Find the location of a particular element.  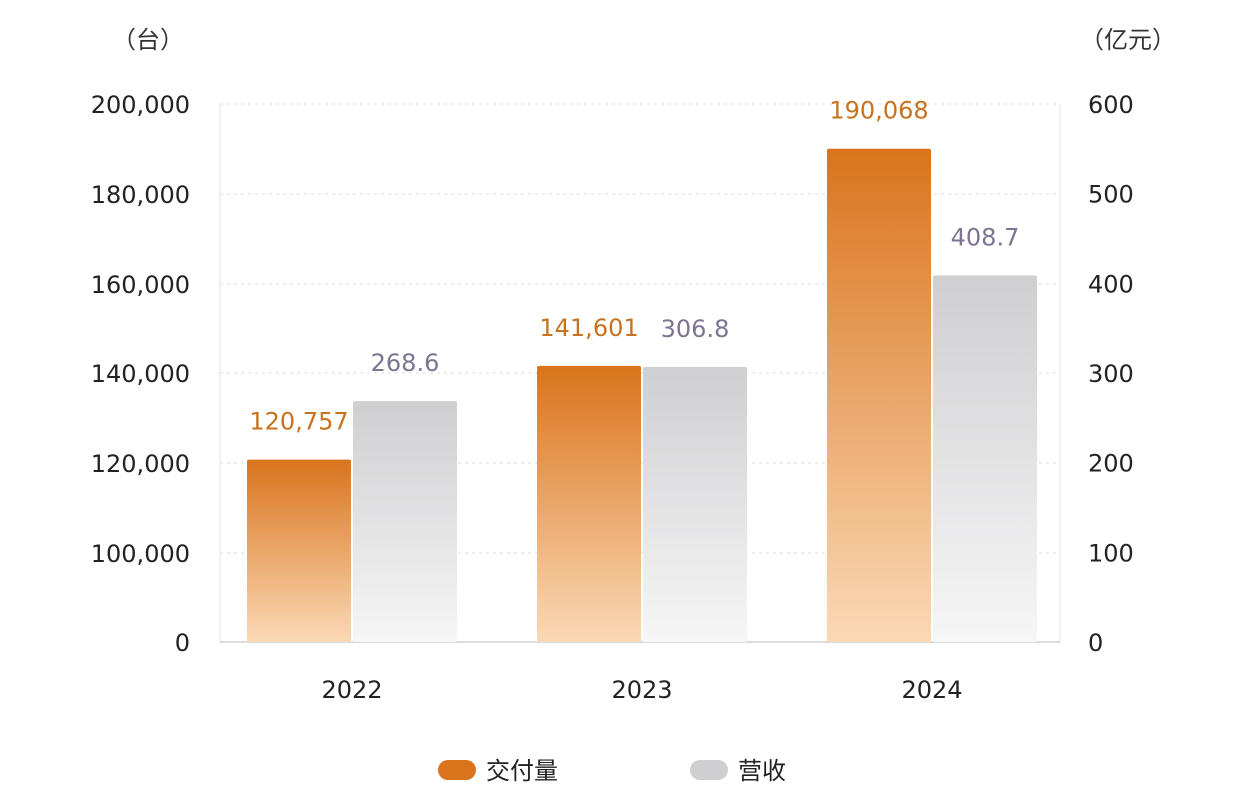

left-tick-label: 160,000 is located at coordinates (140, 285).